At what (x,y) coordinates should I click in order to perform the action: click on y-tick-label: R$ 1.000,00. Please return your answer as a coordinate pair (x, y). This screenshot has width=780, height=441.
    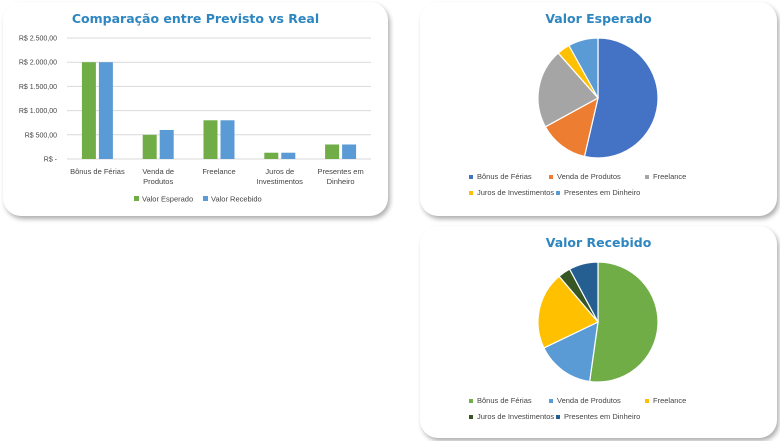
    Looking at the image, I should click on (38, 111).